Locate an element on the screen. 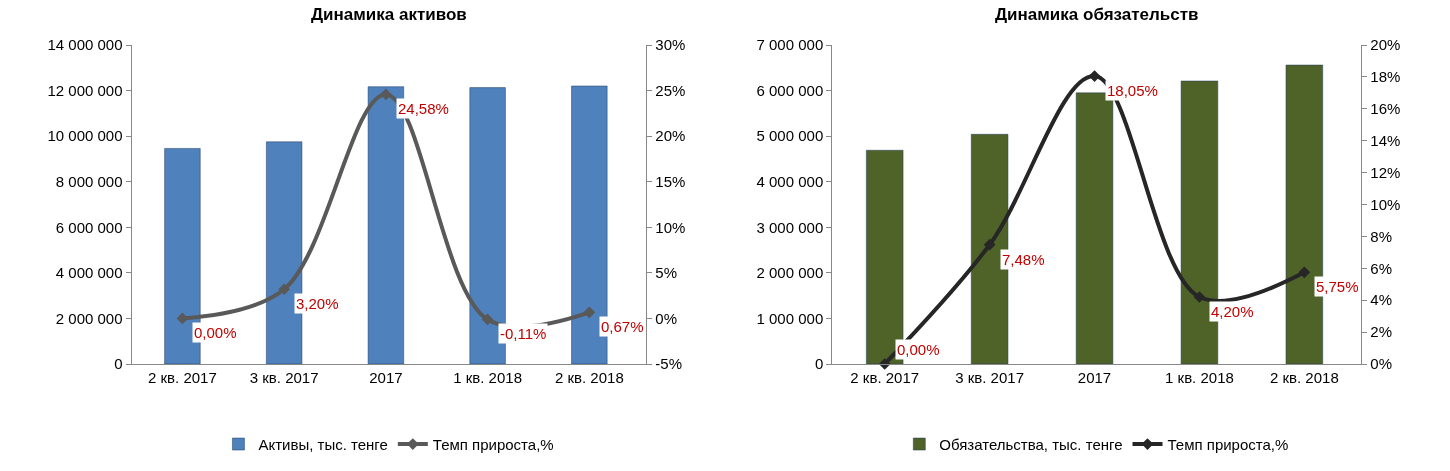 This screenshot has width=1450, height=471. chart-title: Динамика активов is located at coordinates (389, 14).